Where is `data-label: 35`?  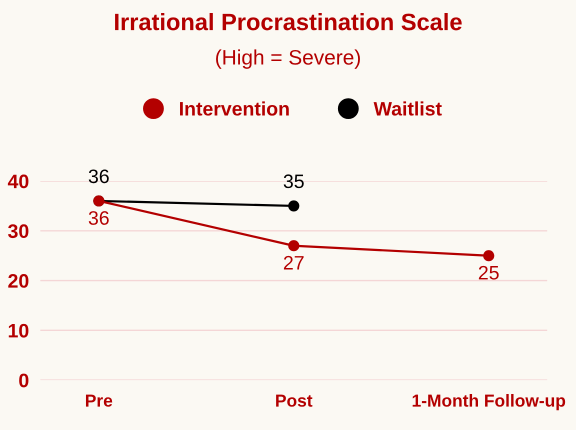 data-label: 35 is located at coordinates (294, 181).